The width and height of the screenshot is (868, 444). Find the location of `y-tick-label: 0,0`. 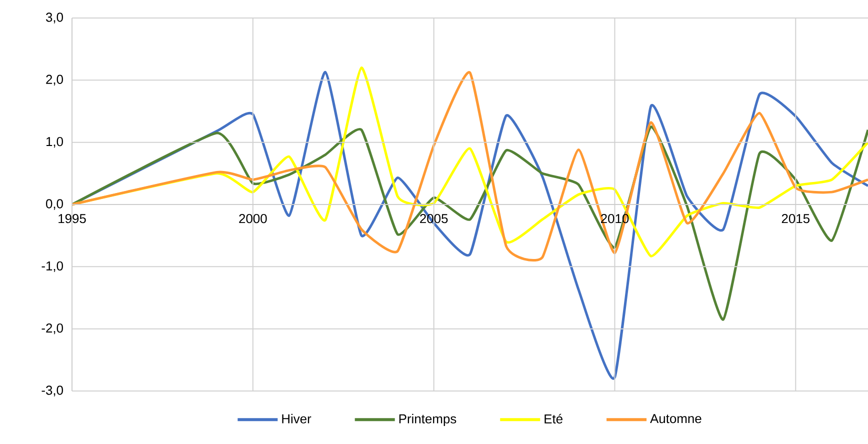

y-tick-label: 0,0 is located at coordinates (54, 204).